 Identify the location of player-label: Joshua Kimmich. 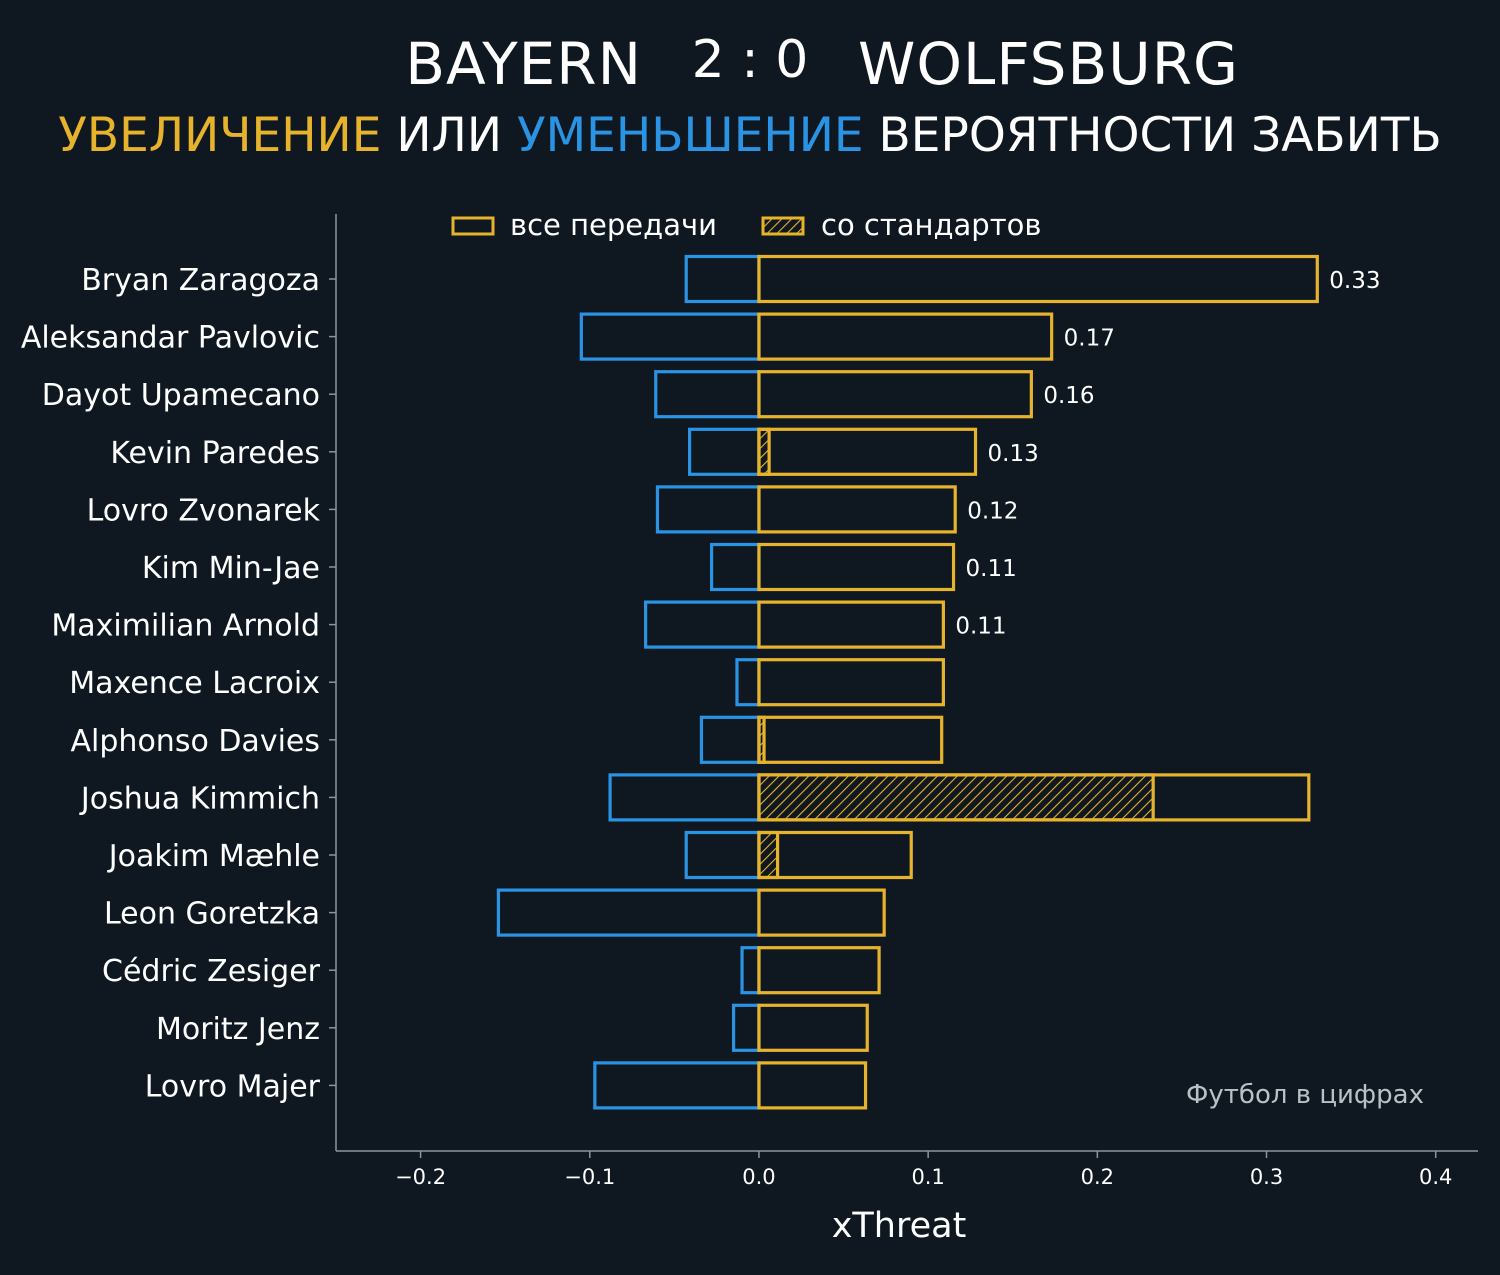
(199, 798).